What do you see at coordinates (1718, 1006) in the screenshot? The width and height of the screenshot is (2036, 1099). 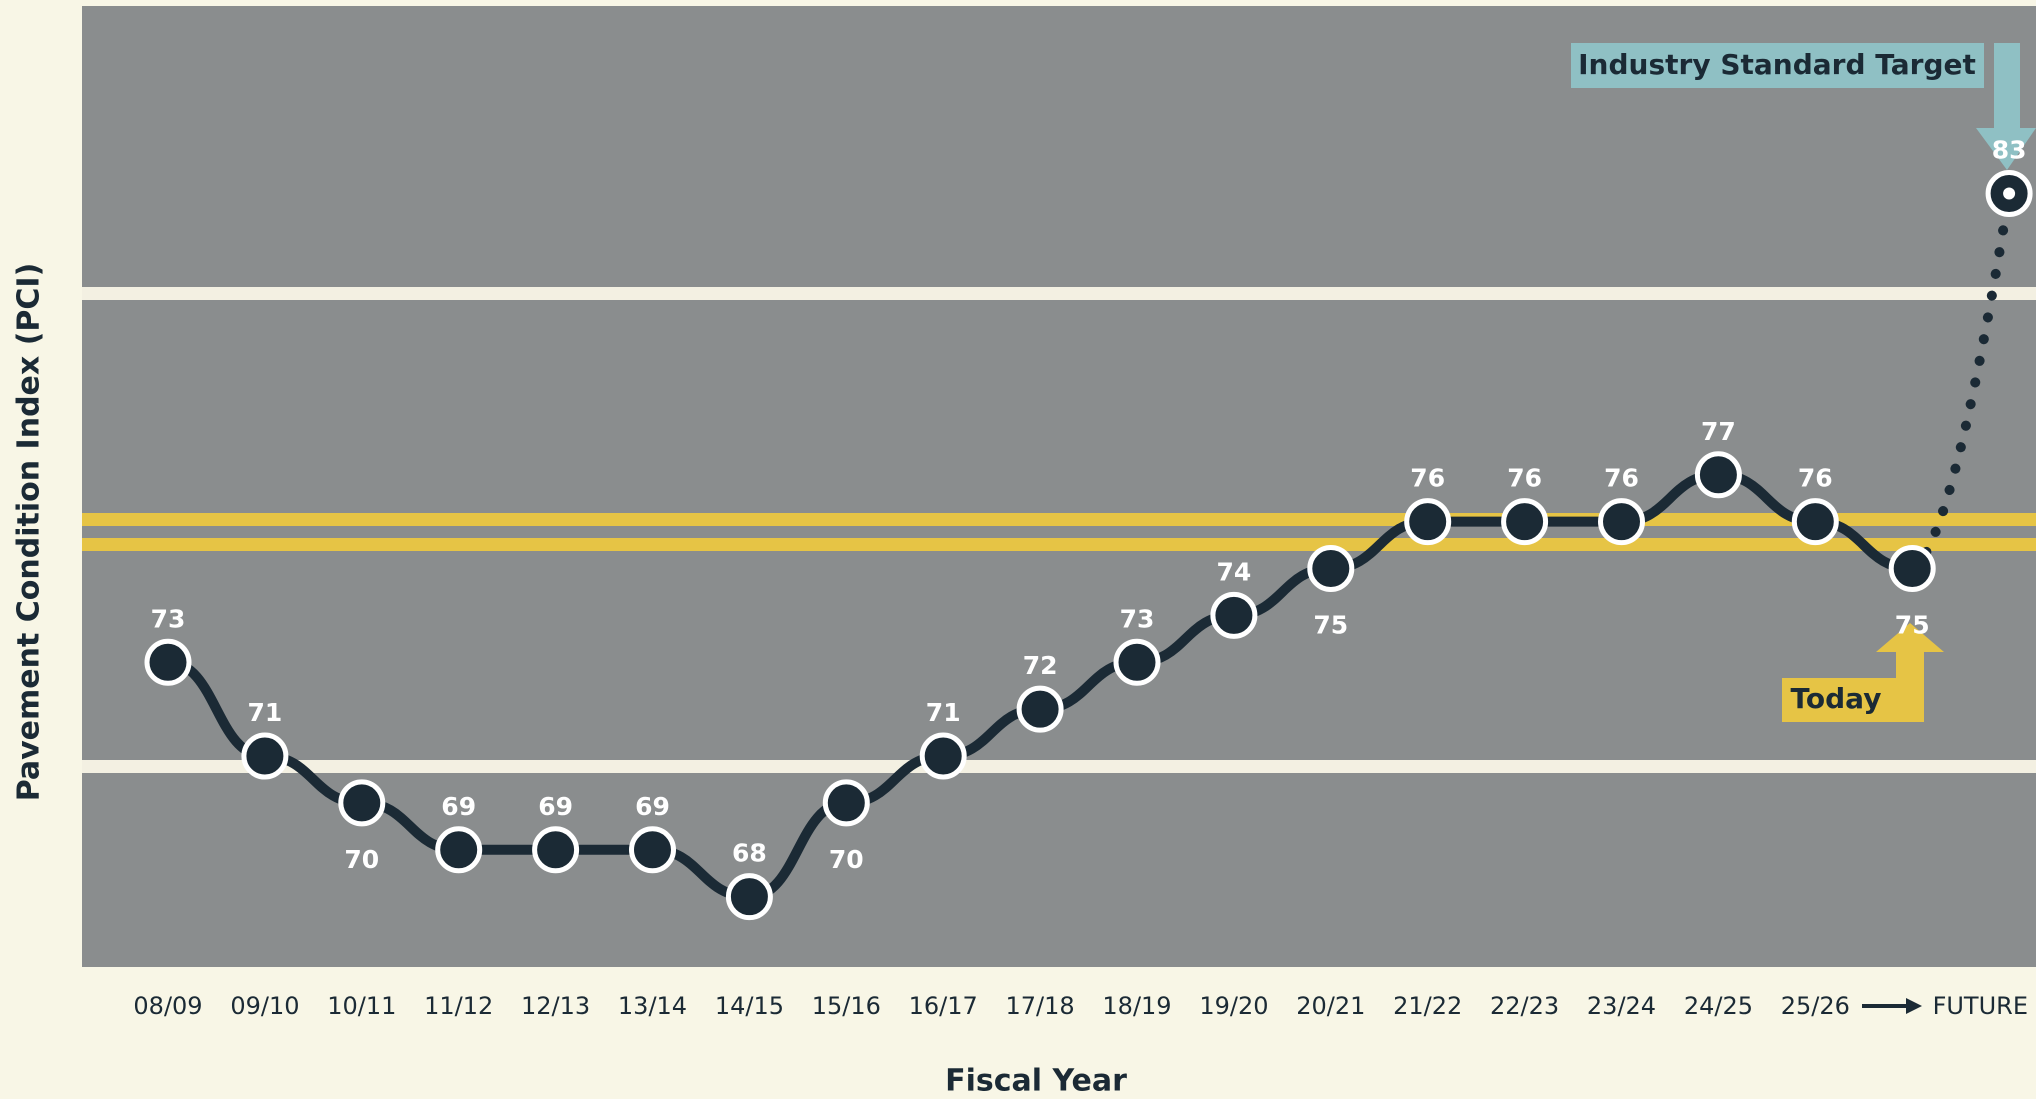 I see `x-tick-label: 24/25` at bounding box center [1718, 1006].